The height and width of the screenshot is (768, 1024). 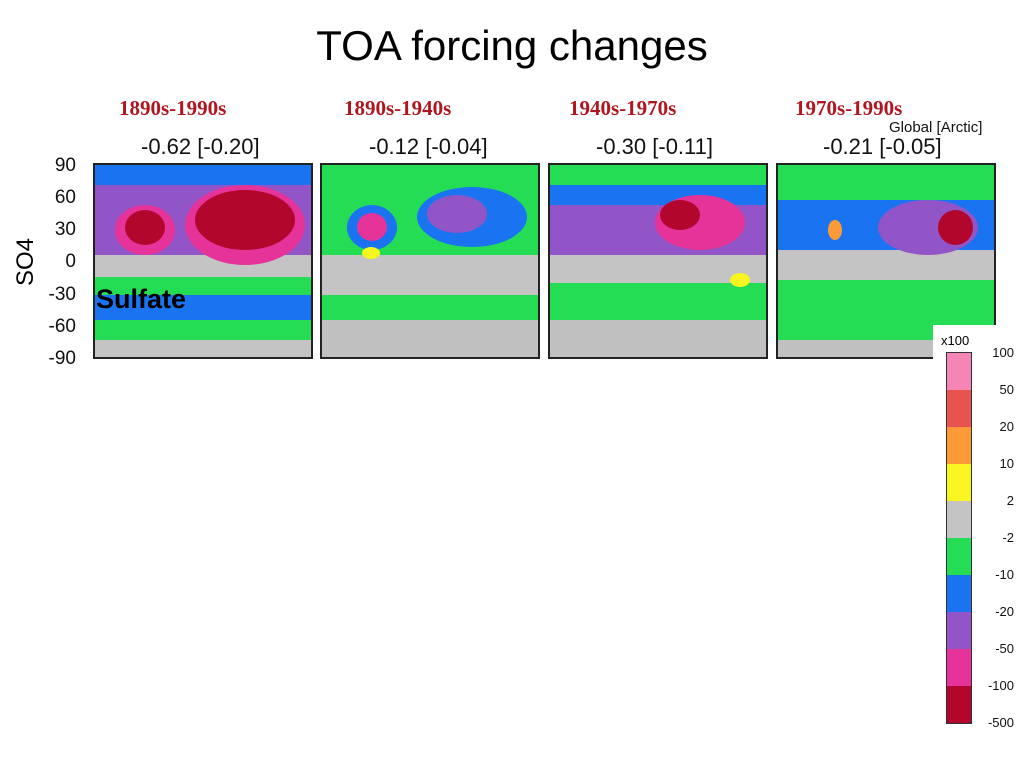 I want to click on y-tick: 0, so click(x=70, y=261).